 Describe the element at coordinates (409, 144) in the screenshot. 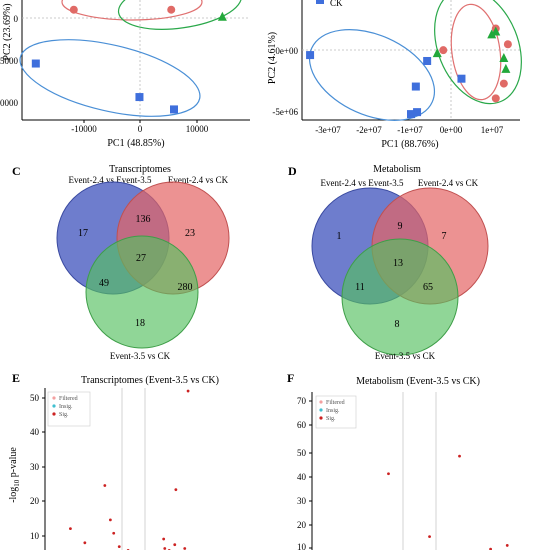

I see `panel-b-xlabel: PC1 (88.76%)` at that location.